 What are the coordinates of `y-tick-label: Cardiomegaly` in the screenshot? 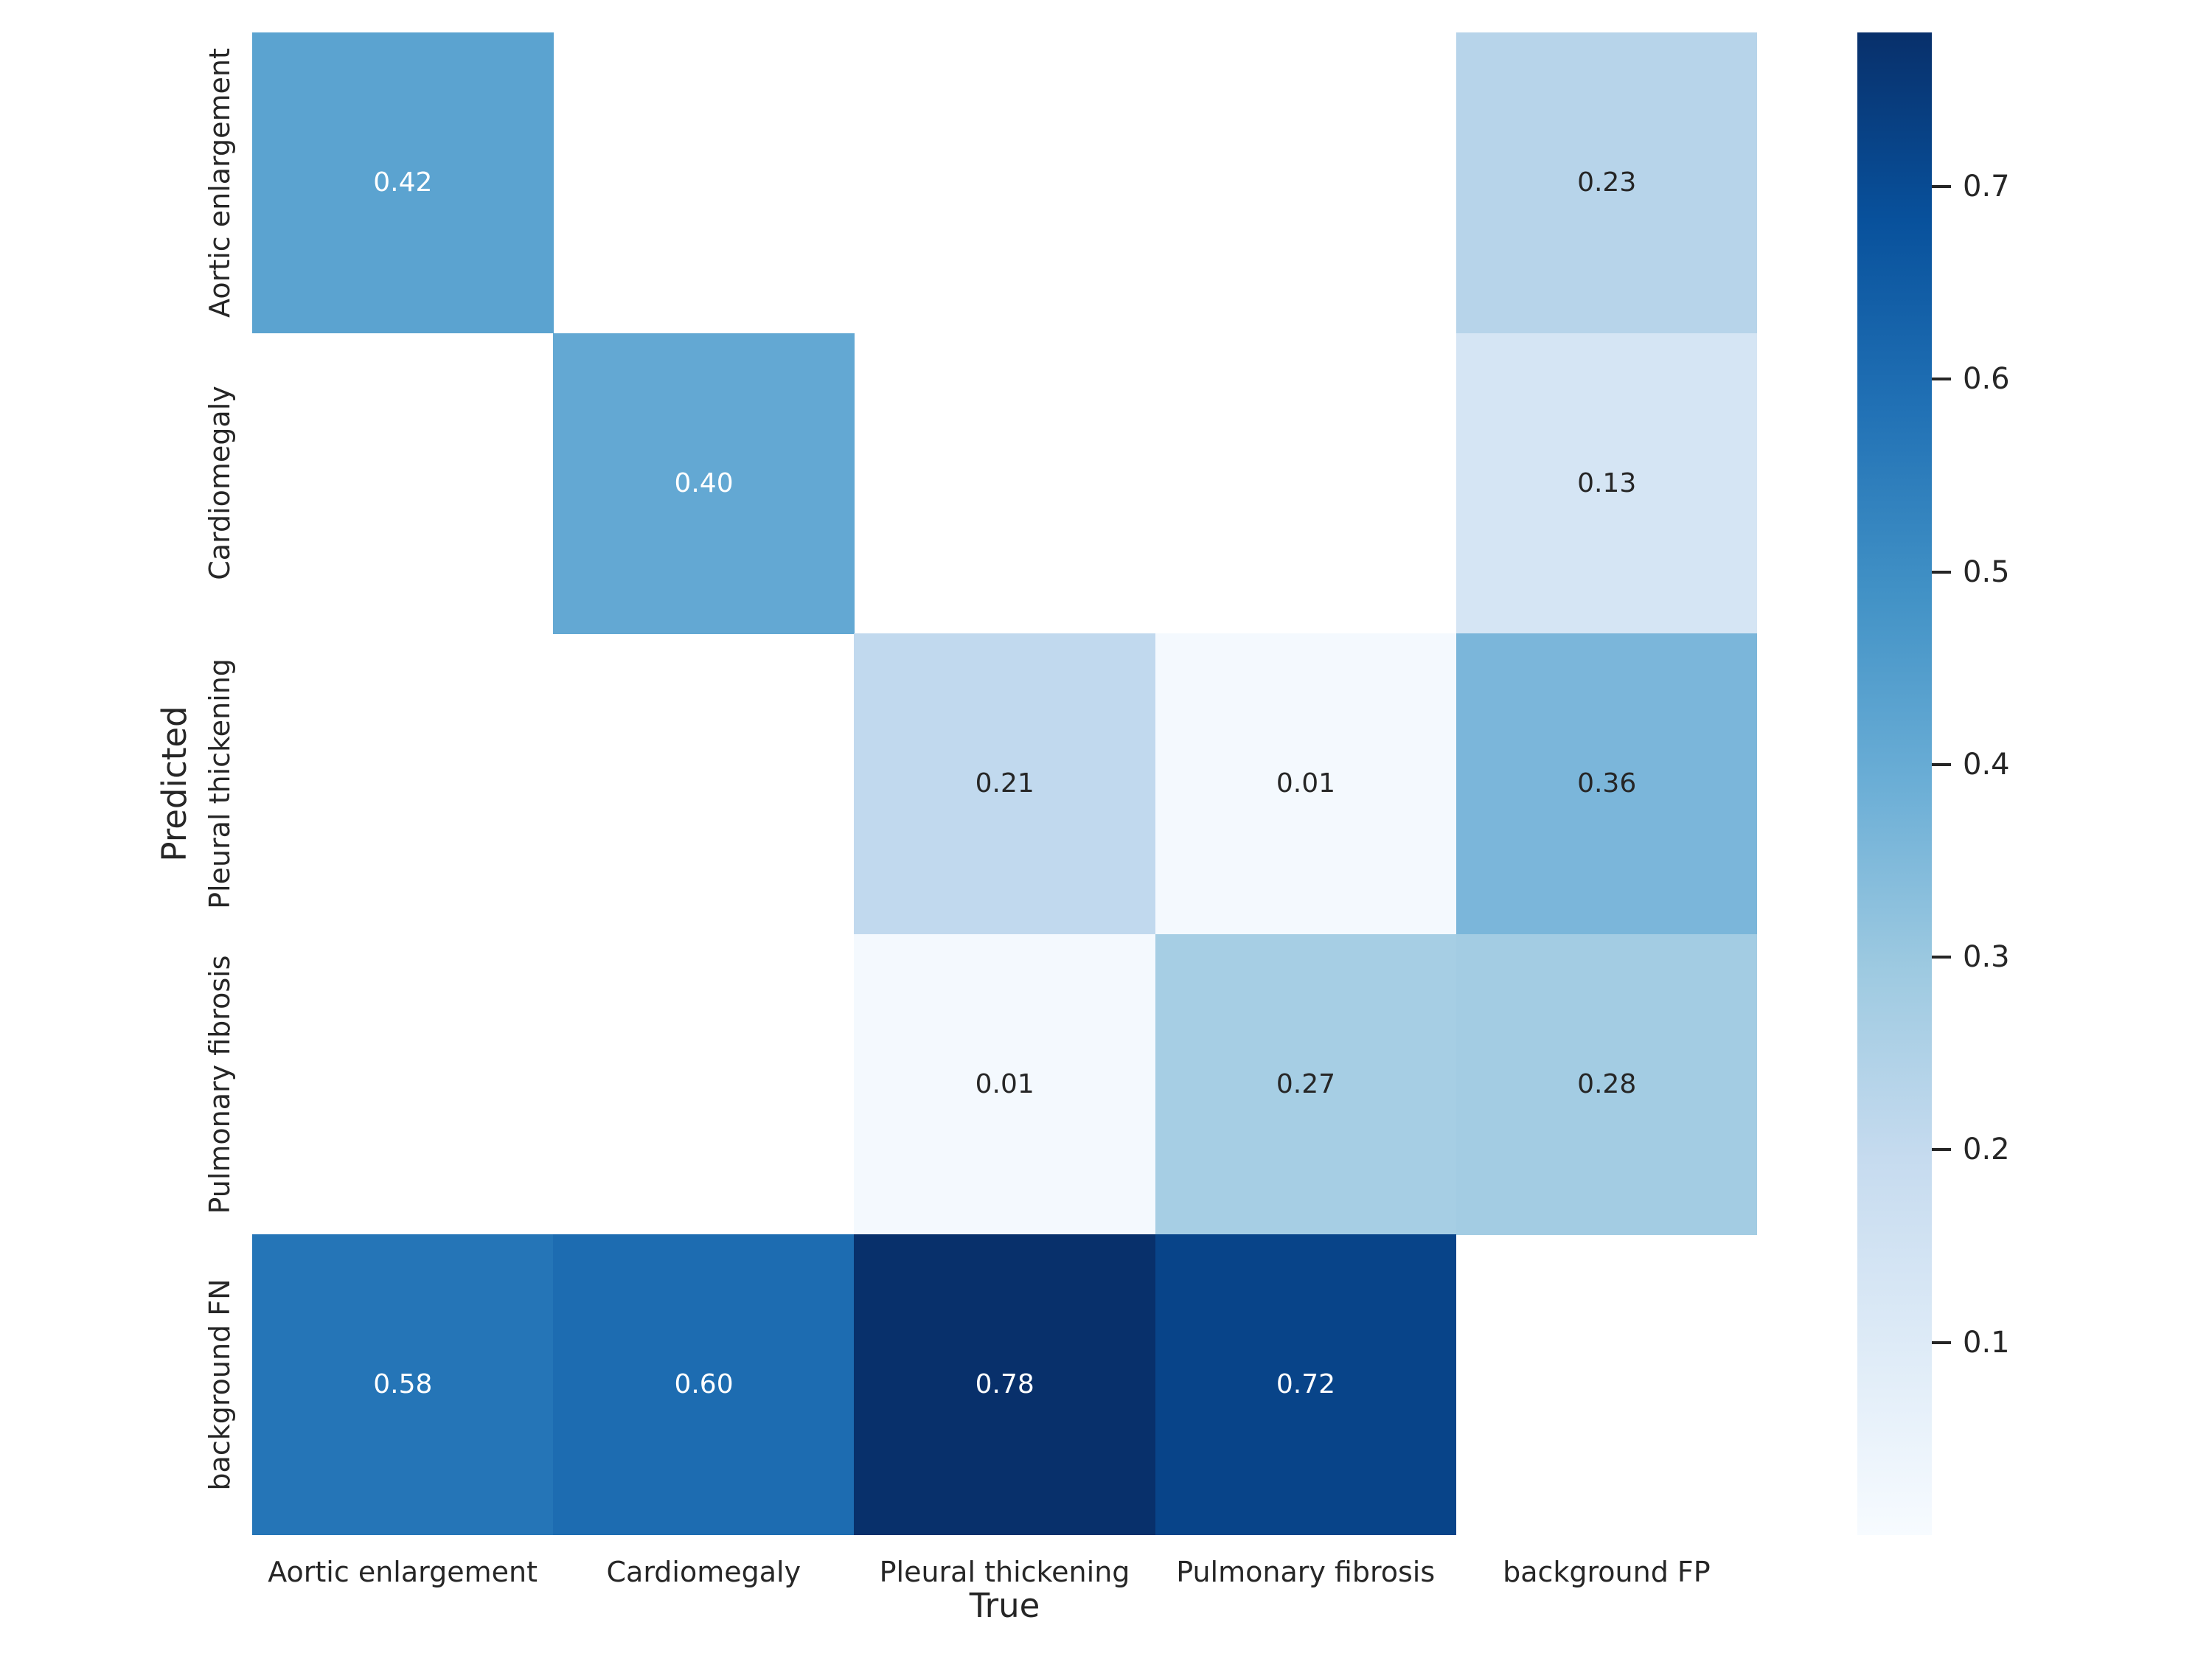 It's located at (220, 483).